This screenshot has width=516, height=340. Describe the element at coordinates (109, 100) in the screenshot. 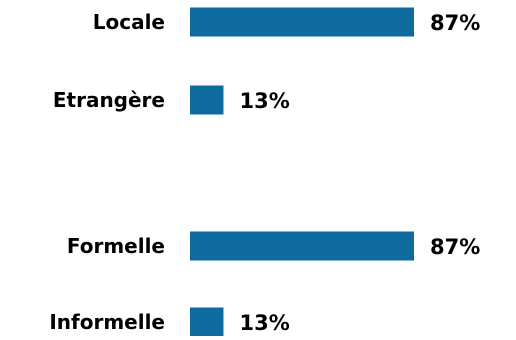

I see `category-label: Etrangère` at that location.